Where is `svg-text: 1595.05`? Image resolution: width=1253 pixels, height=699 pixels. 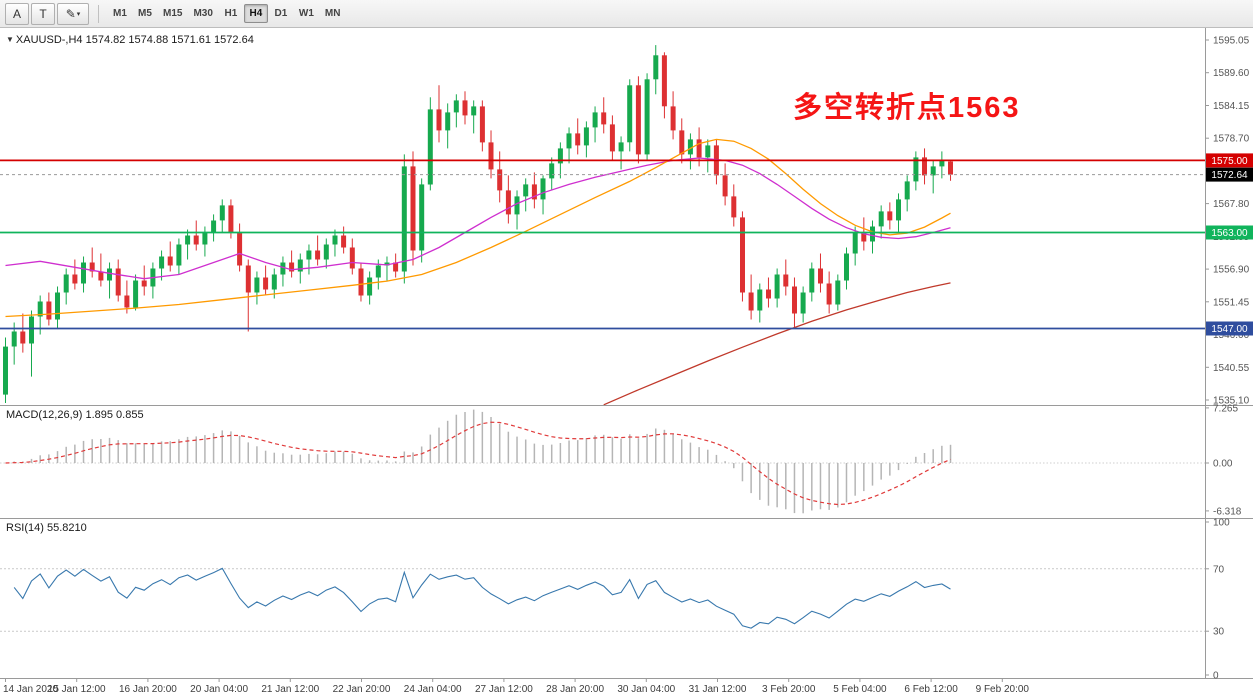 svg-text: 1595.05 is located at coordinates (1231, 41).